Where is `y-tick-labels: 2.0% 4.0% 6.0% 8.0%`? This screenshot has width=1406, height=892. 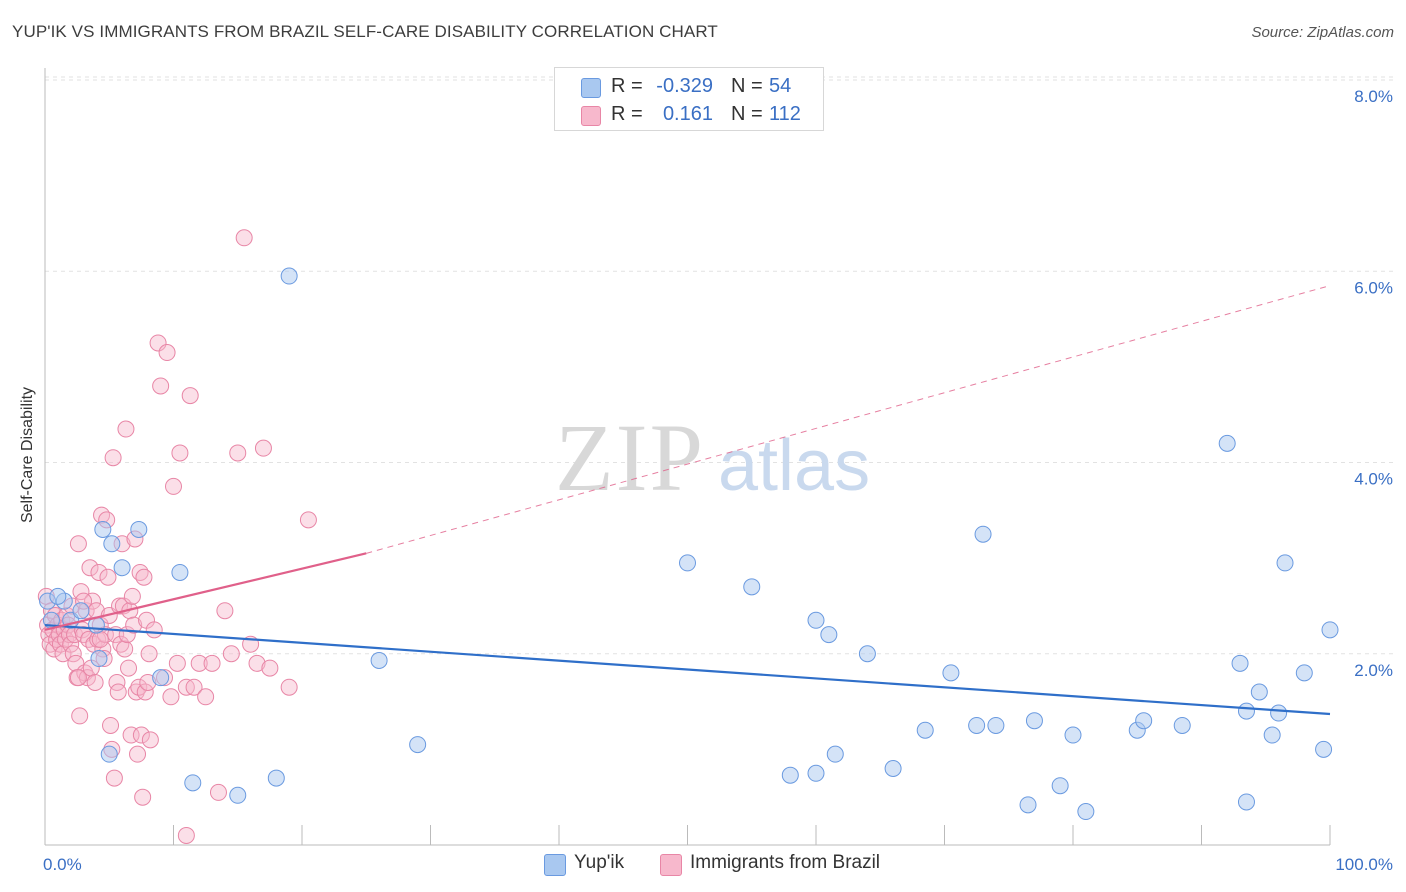 y-tick-labels: 2.0% 4.0% 6.0% 8.0% is located at coordinates (1373, 383).